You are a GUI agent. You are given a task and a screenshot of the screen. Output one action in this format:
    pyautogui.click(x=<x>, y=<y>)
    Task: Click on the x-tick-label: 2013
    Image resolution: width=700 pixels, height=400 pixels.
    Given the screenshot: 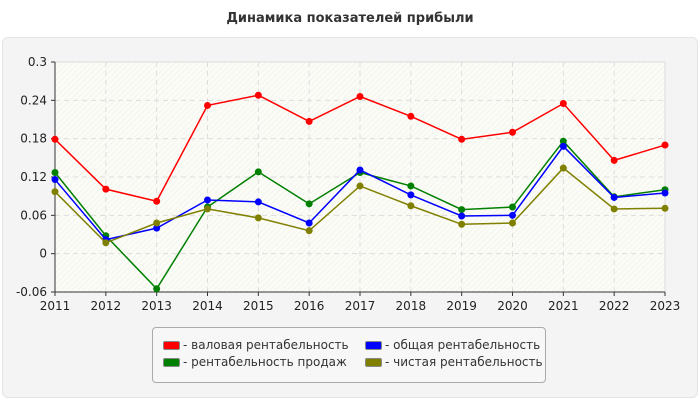 What is the action you would take?
    pyautogui.click(x=156, y=306)
    